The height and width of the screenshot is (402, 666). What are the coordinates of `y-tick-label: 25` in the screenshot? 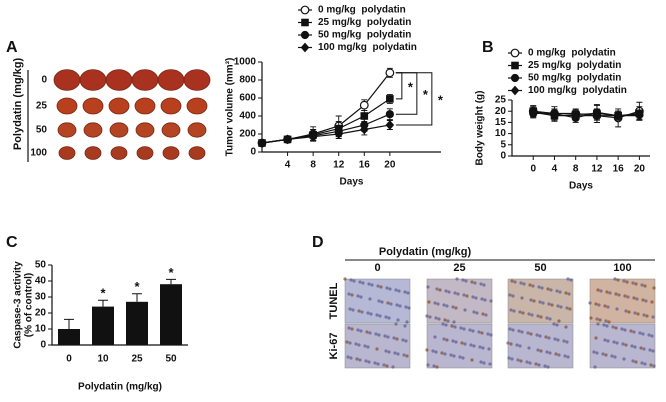 It's located at (501, 100).